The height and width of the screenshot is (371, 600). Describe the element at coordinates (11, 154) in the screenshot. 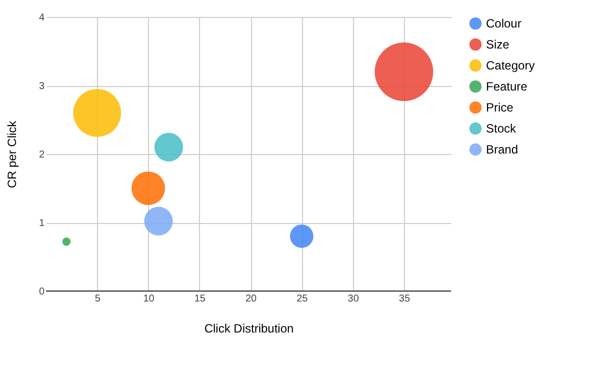

I see `y-axis-title: CR per Click` at that location.